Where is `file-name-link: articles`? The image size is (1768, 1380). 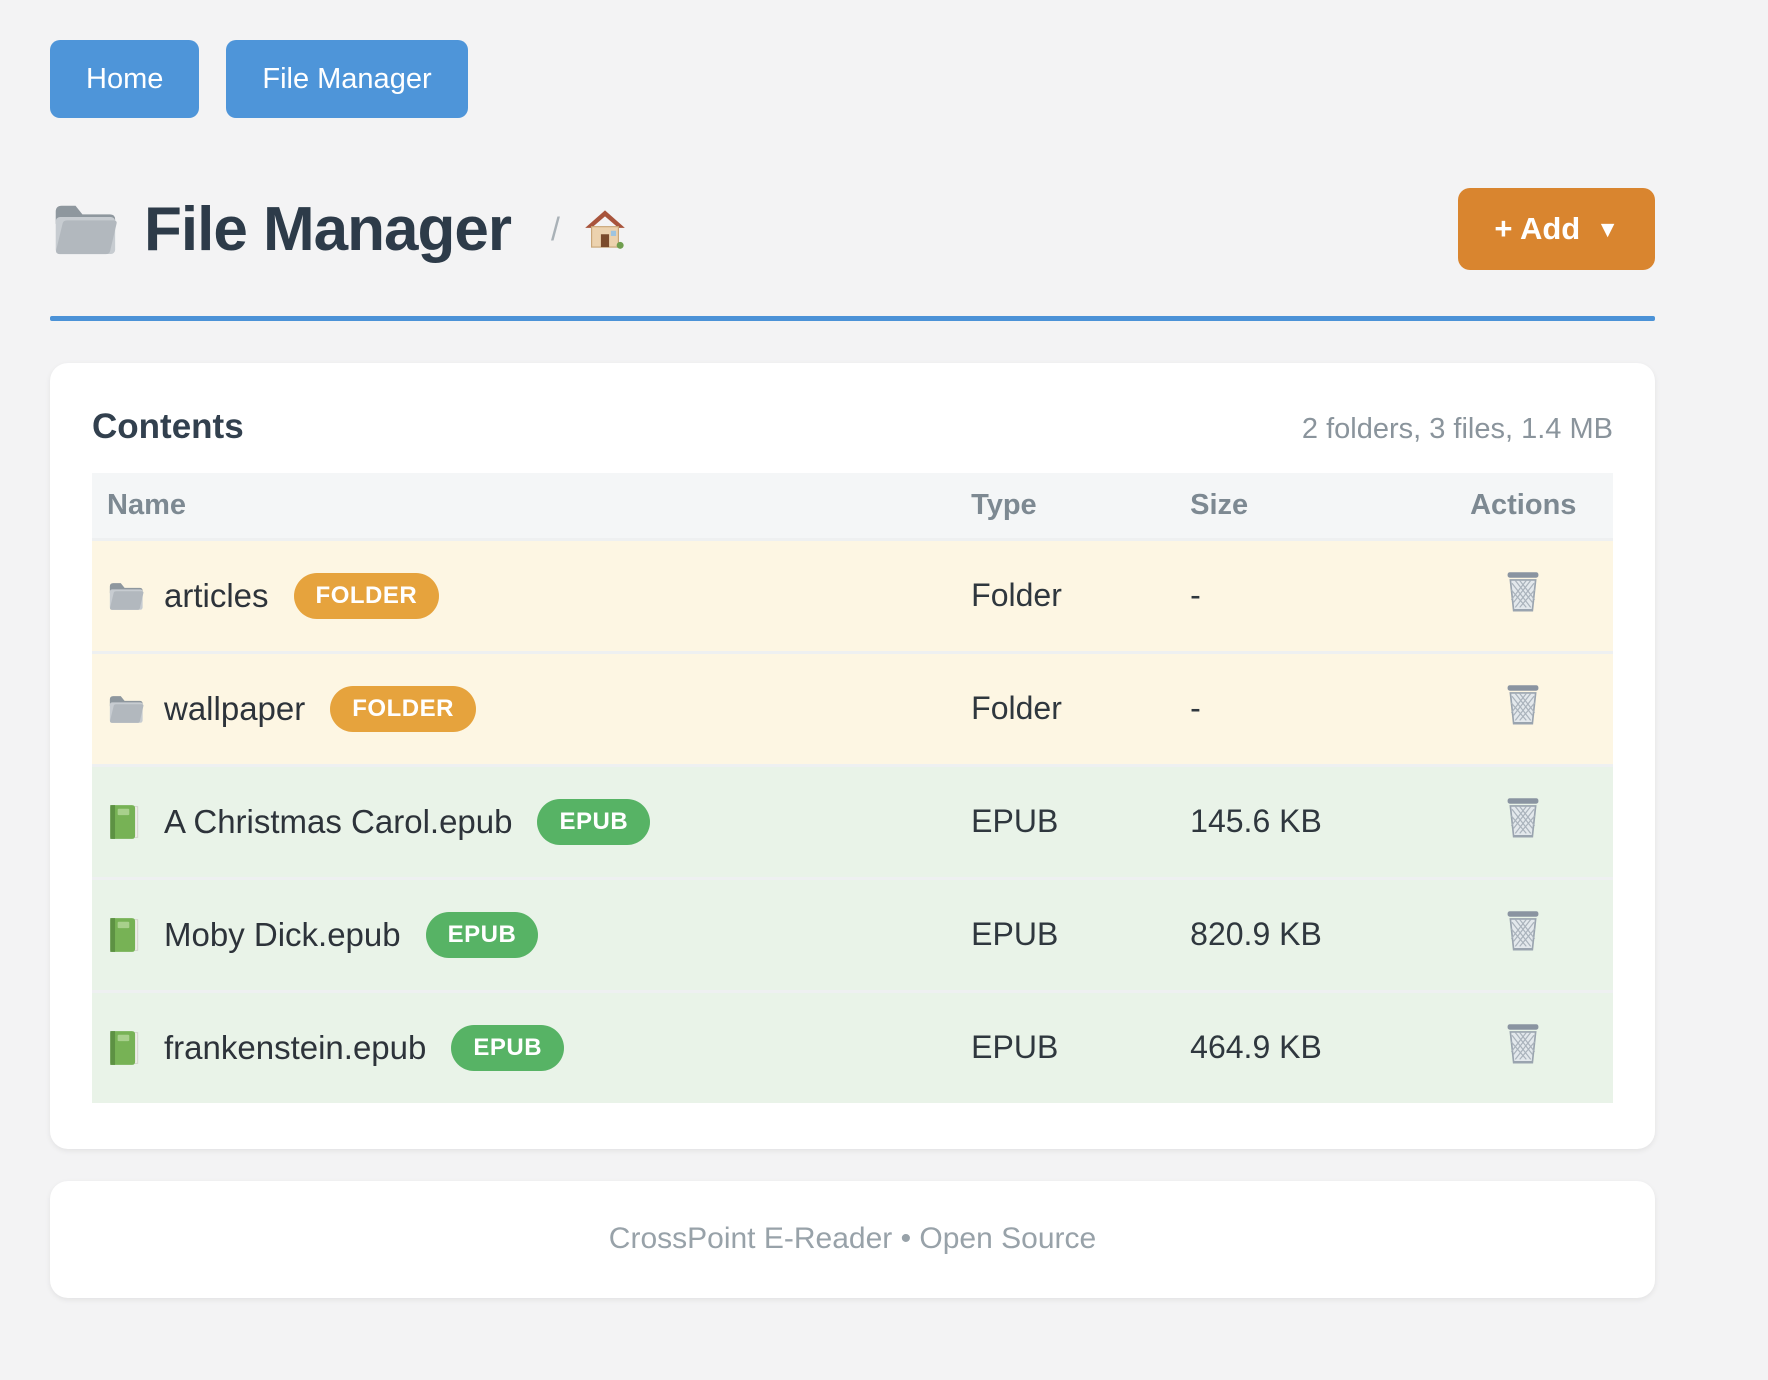 file-name-link: articles is located at coordinates (216, 595).